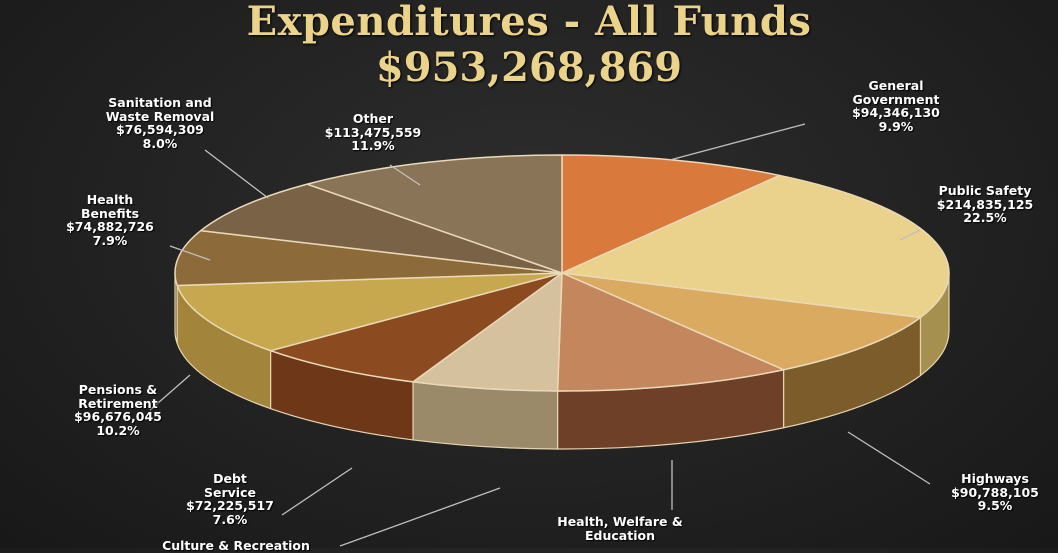  I want to click on slice-label-4: Culture & Recreation, so click(236, 546).